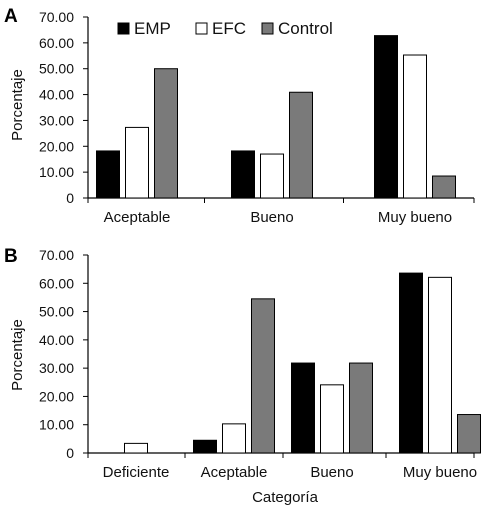 Image resolution: width=488 pixels, height=519 pixels. What do you see at coordinates (17, 355) in the screenshot?
I see `panel-b-y-axis-title: Porcentaje` at bounding box center [17, 355].